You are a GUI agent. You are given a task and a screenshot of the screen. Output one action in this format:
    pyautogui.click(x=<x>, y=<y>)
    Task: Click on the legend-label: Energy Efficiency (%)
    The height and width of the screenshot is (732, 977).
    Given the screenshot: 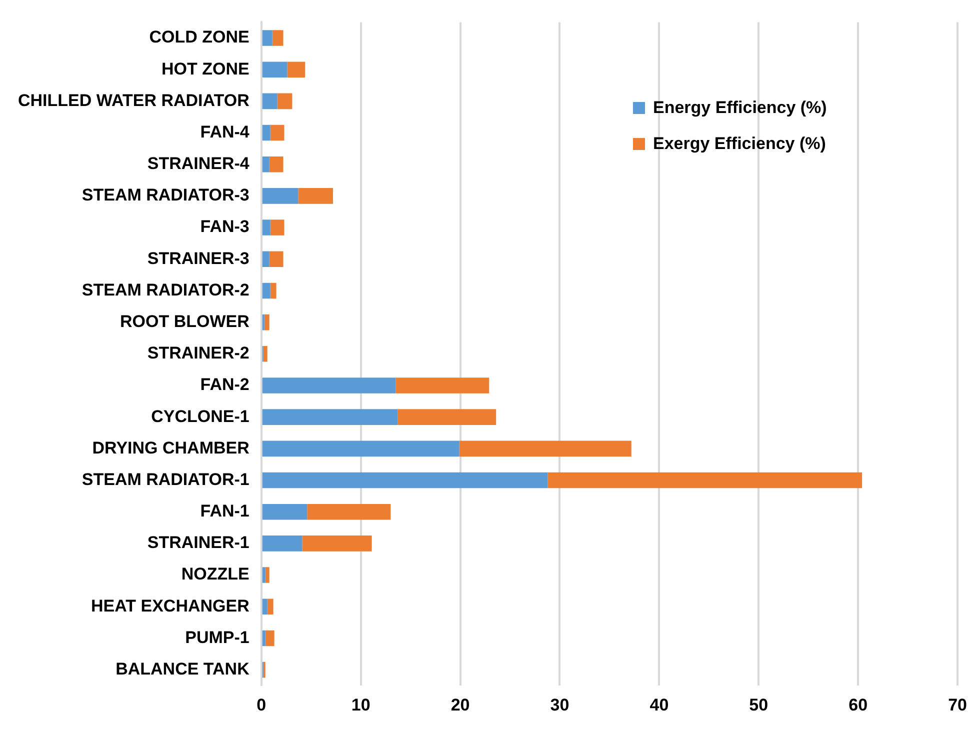 What is the action you would take?
    pyautogui.click(x=740, y=108)
    